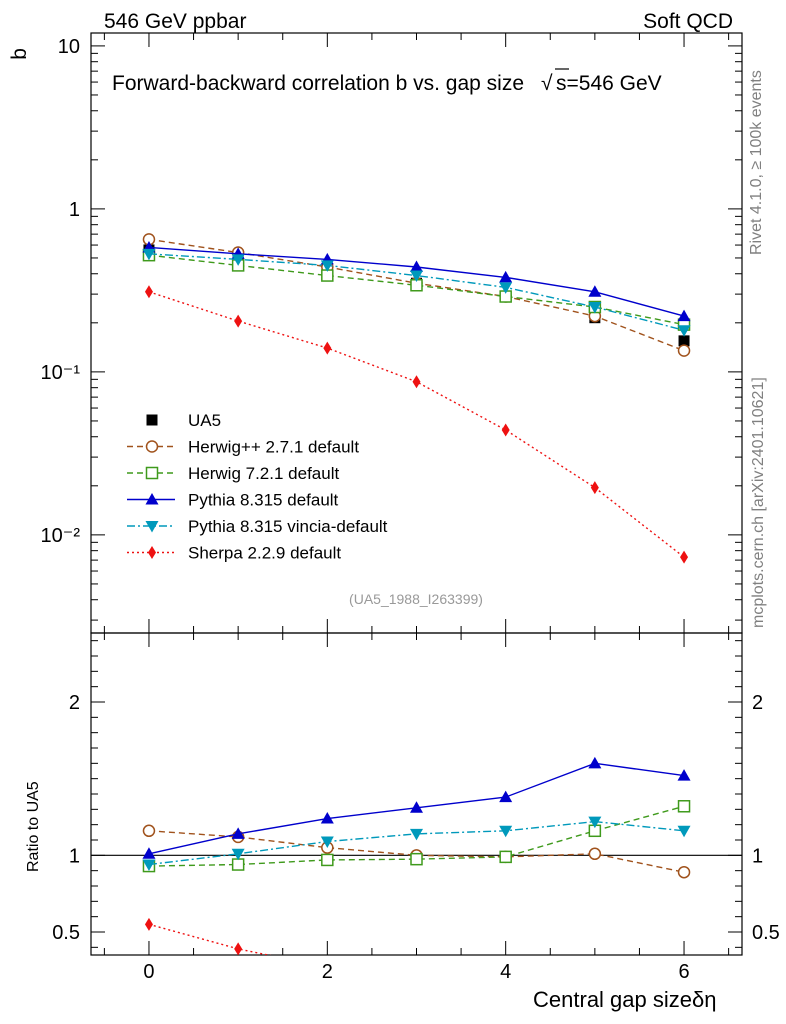 This screenshot has height=1024, width=786. I want to click on y-tick-label: 10, so click(69, 47).